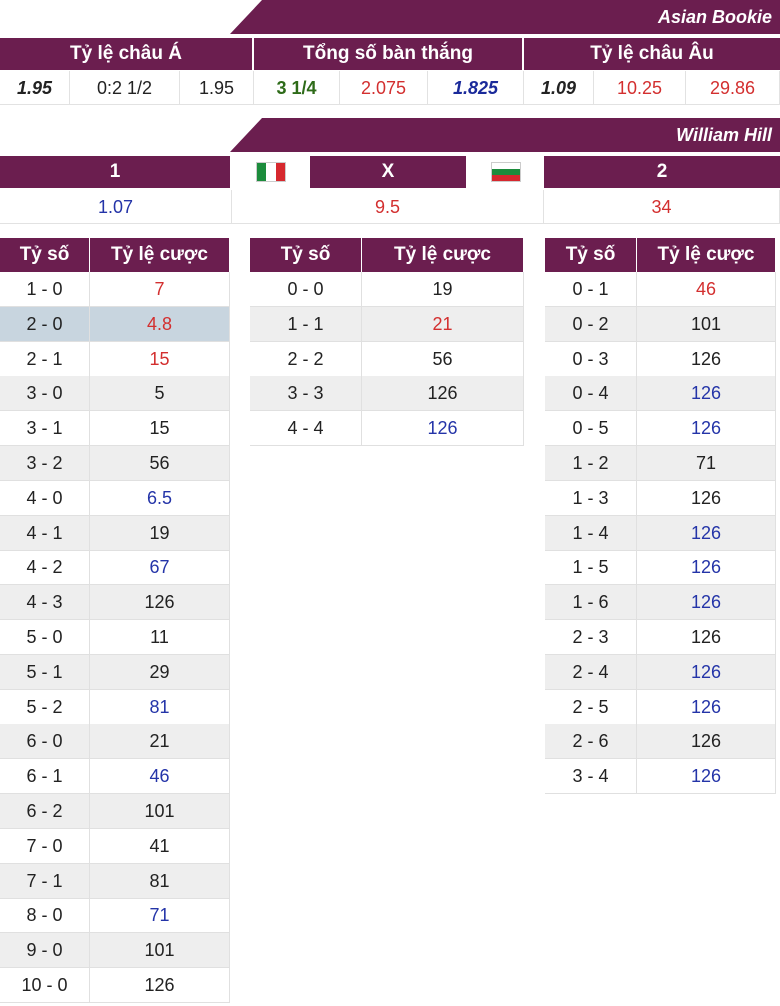 The image size is (780, 1006). I want to click on odds-value: 6.5, so click(160, 498).